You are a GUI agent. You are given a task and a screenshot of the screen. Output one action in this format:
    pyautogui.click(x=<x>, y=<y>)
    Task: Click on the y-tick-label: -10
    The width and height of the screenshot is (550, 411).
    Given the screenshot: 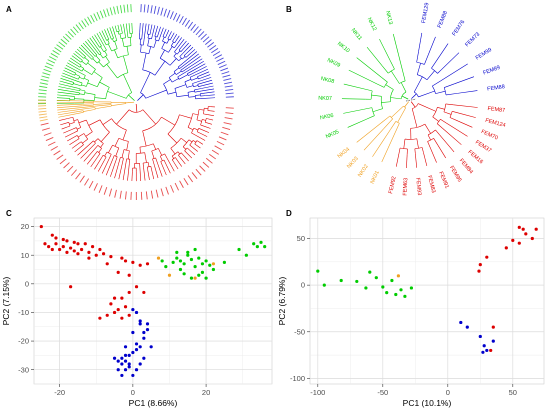 What is the action you would take?
    pyautogui.click(x=23, y=312)
    